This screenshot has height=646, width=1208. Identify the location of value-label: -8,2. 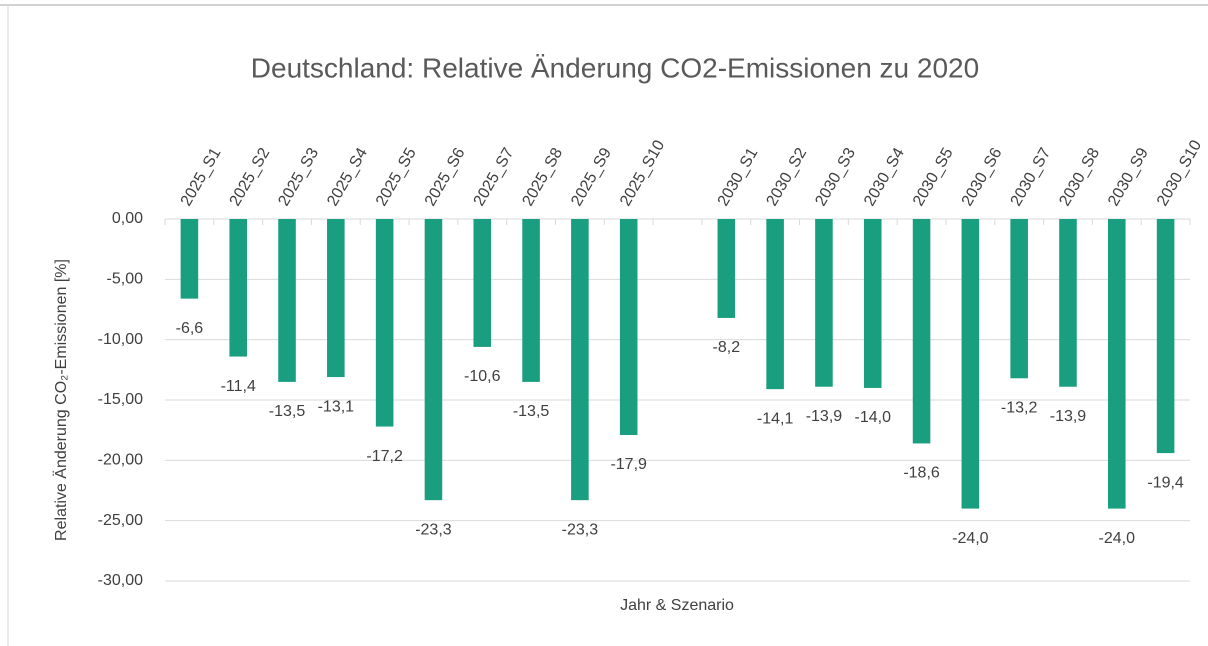
(727, 347).